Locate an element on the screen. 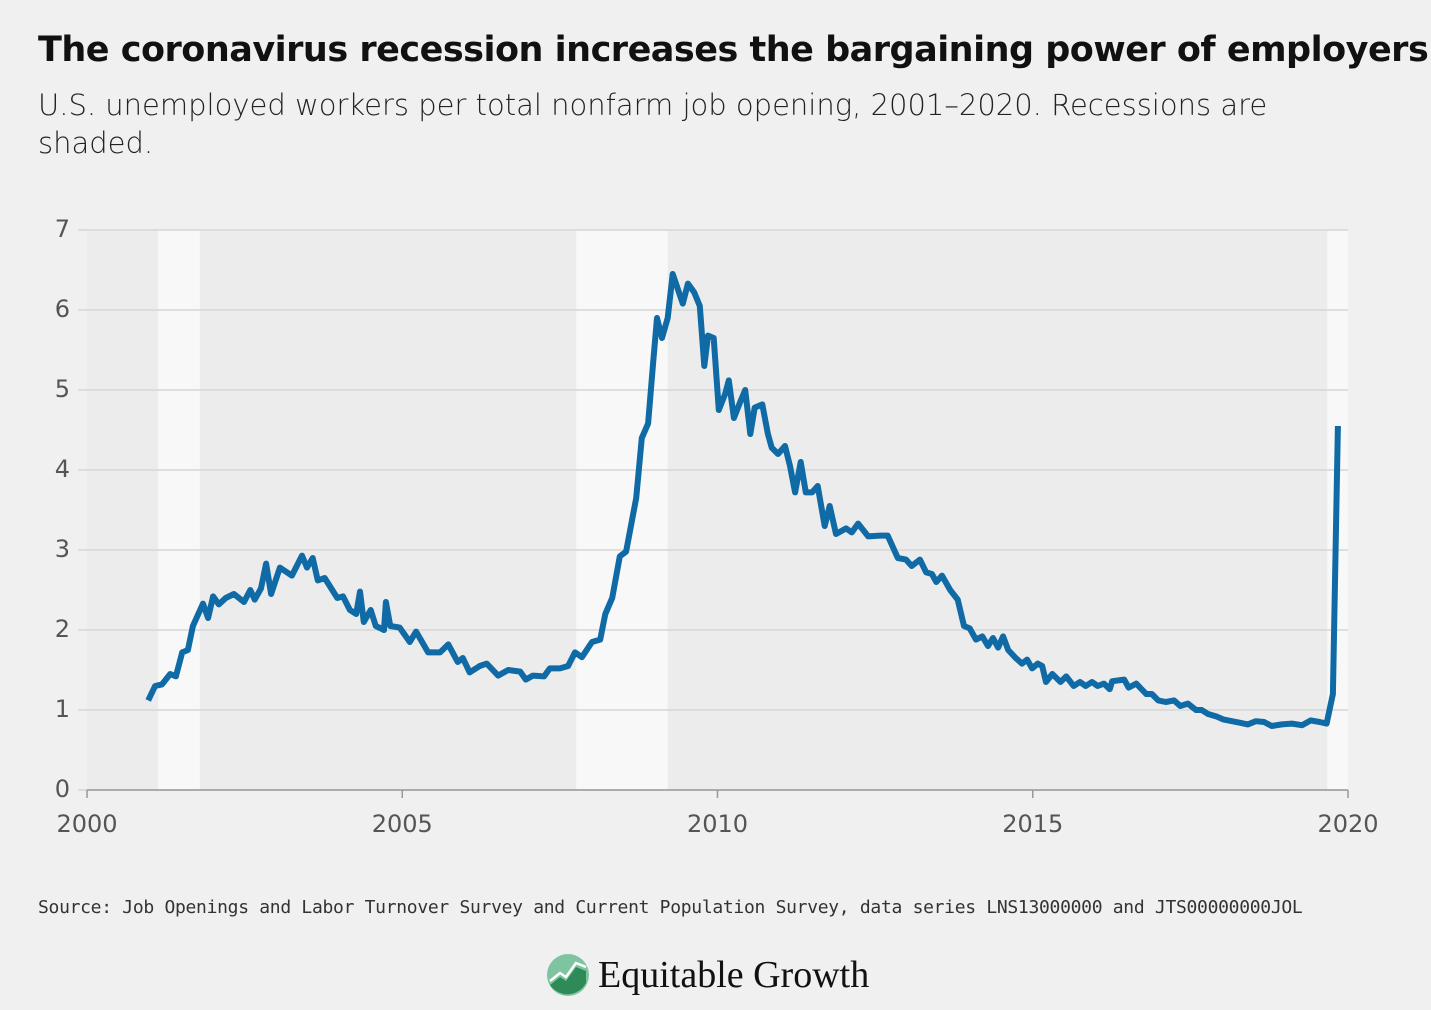 The width and height of the screenshot is (1431, 1010). x-tick-label: 2020 is located at coordinates (1347, 824).